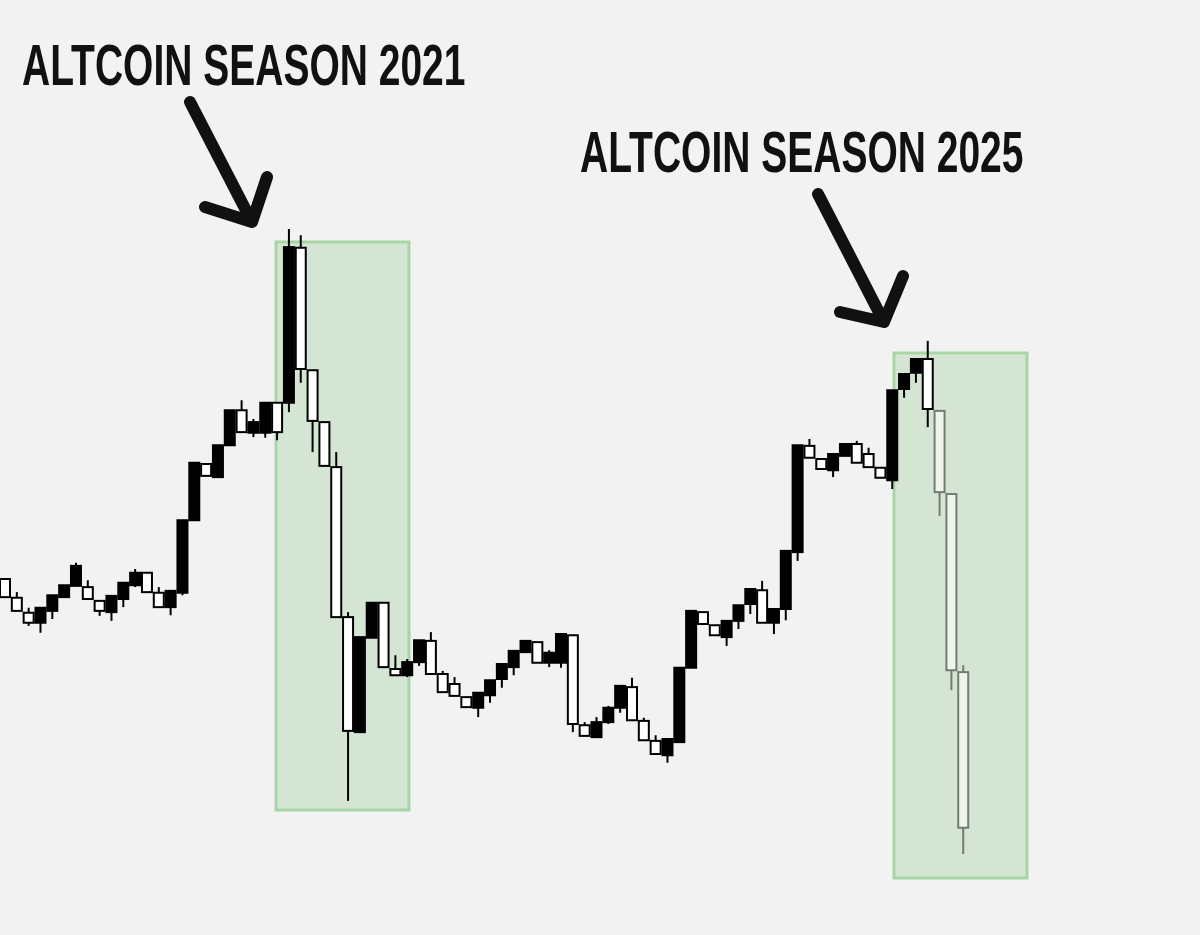 This screenshot has width=1200, height=935. Describe the element at coordinates (244, 65) in the screenshot. I see `text: ALTCOIN SEASON 2021` at that location.